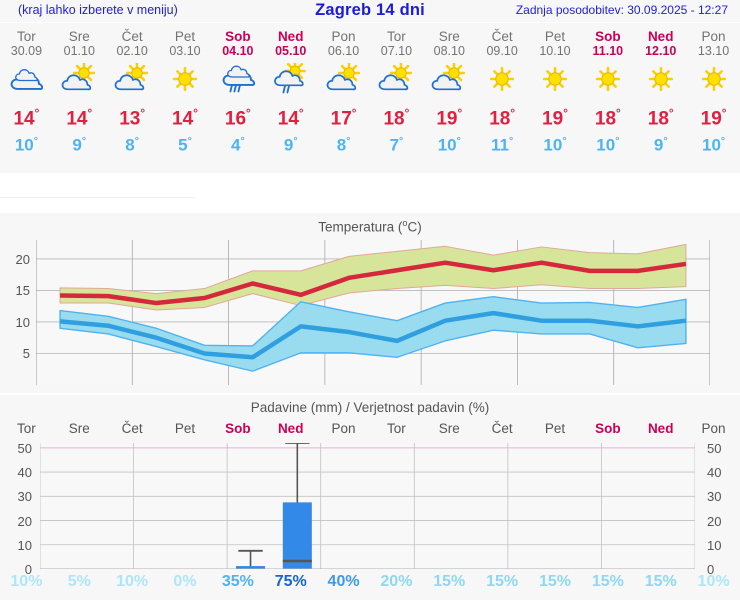 Image resolution: width=740 pixels, height=600 pixels. Describe the element at coordinates (79, 143) in the screenshot. I see `min-temperature: 9°` at that location.